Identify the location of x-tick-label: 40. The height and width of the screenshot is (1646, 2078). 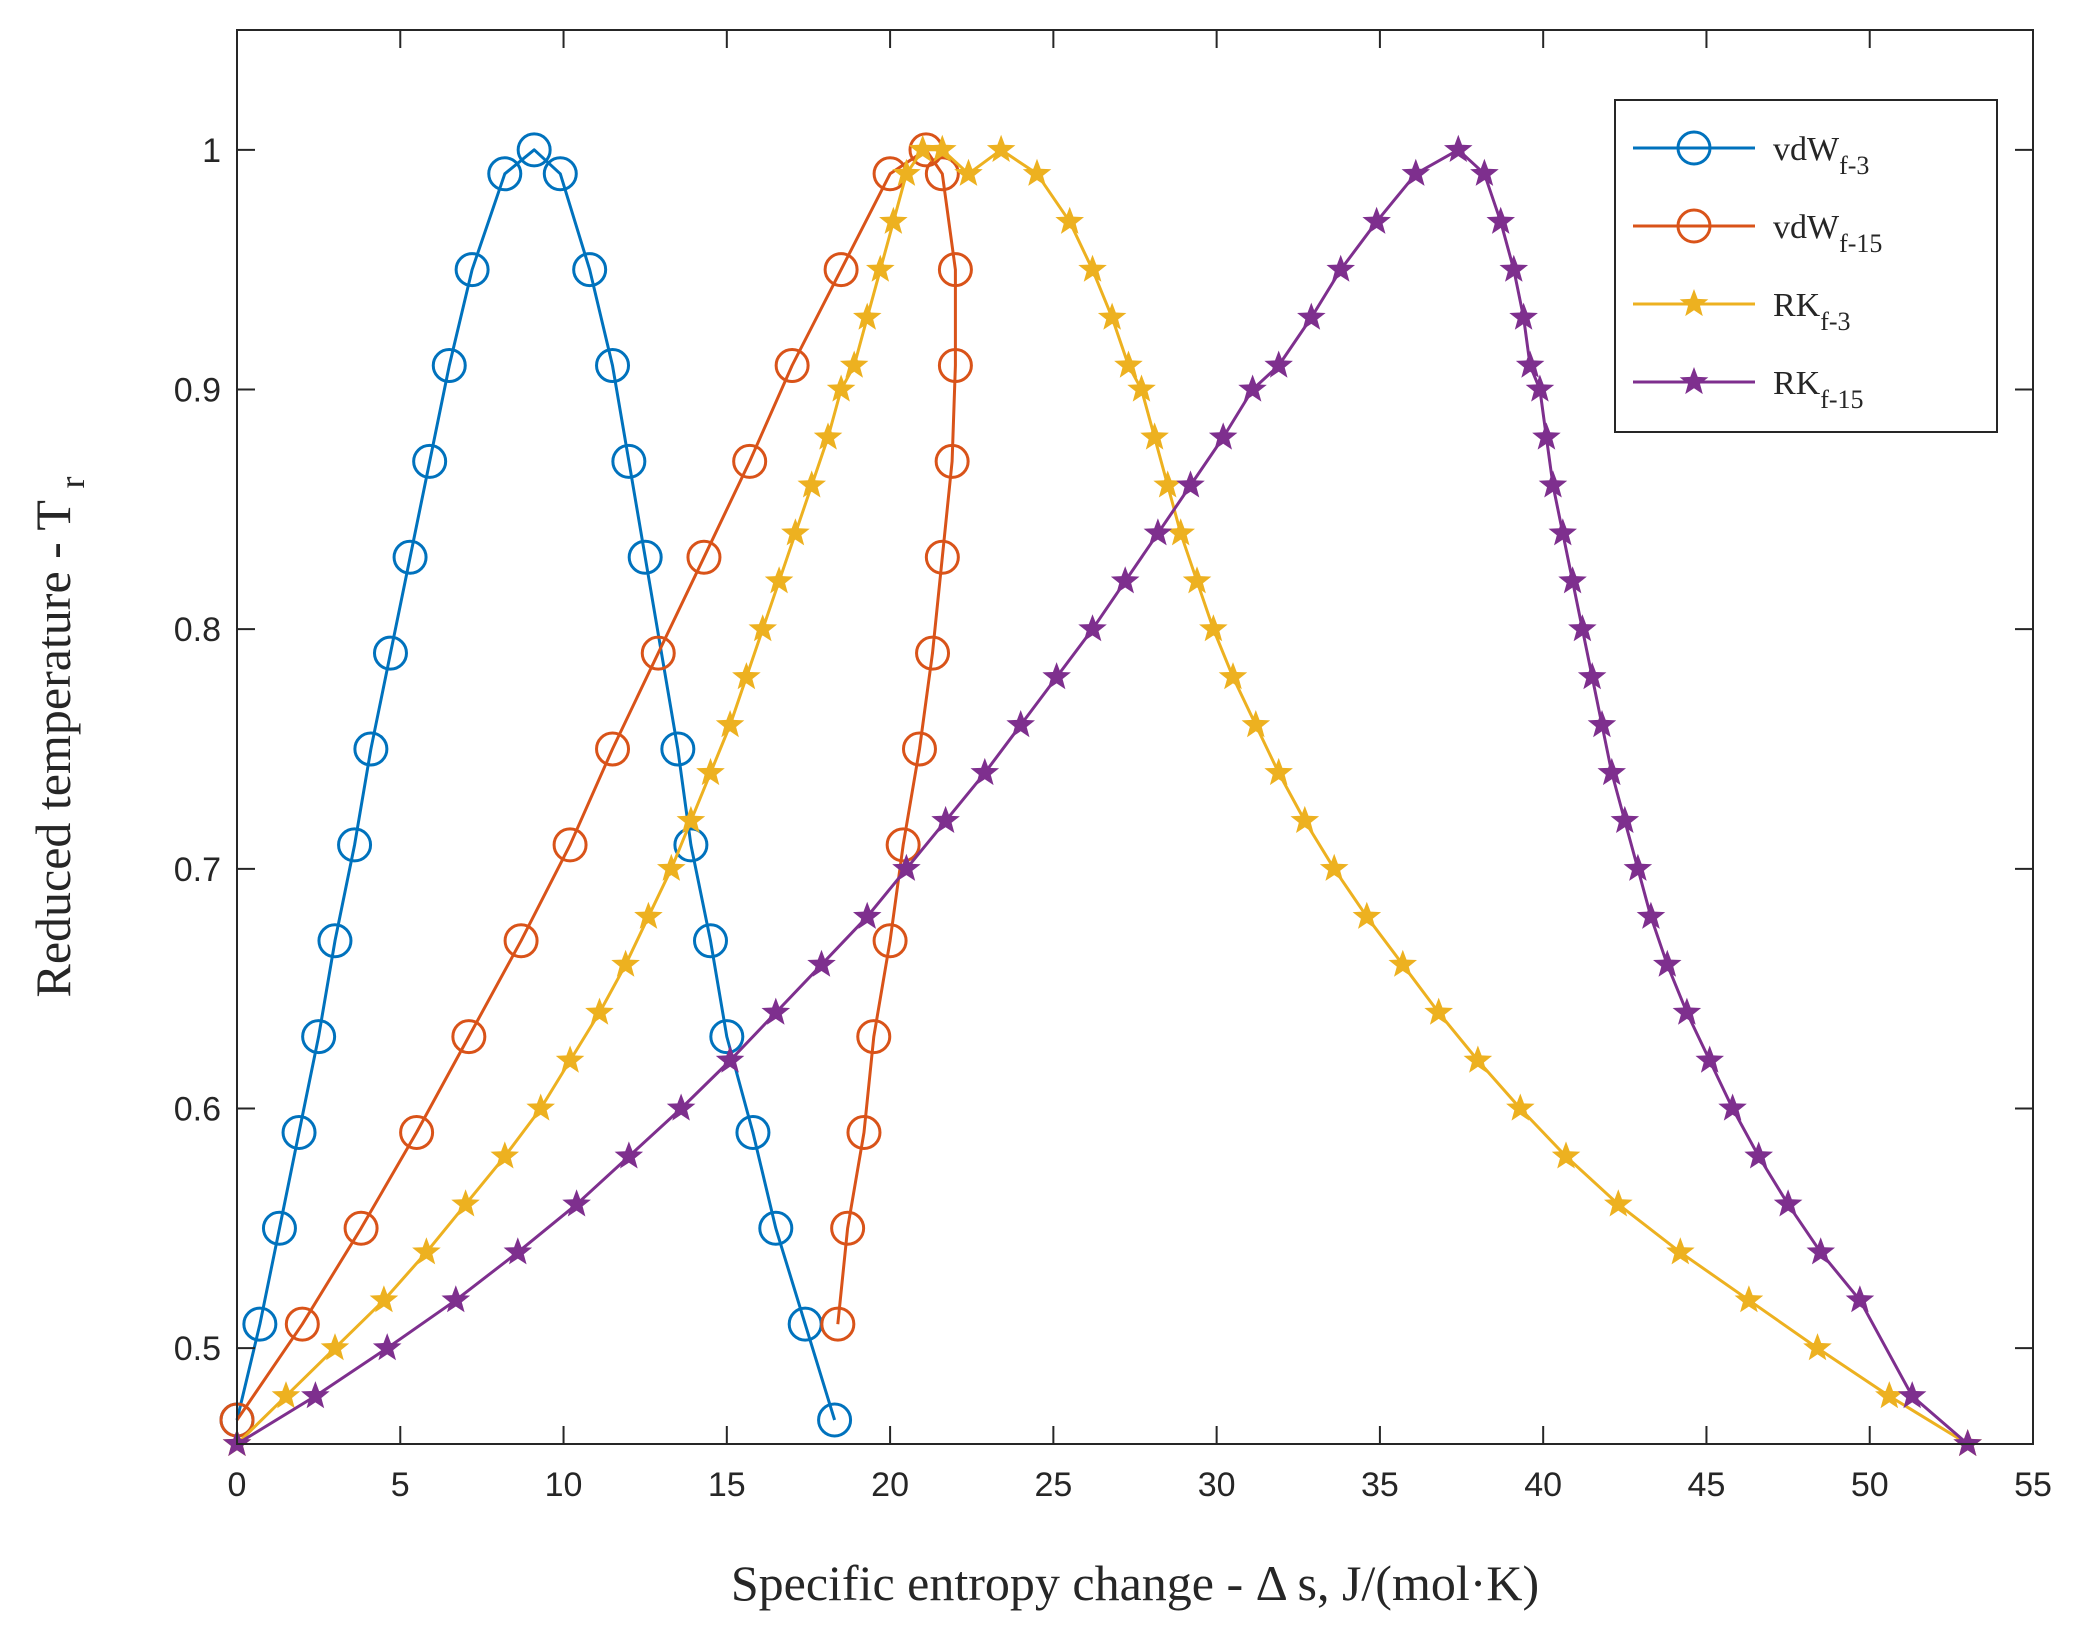
(1543, 1485).